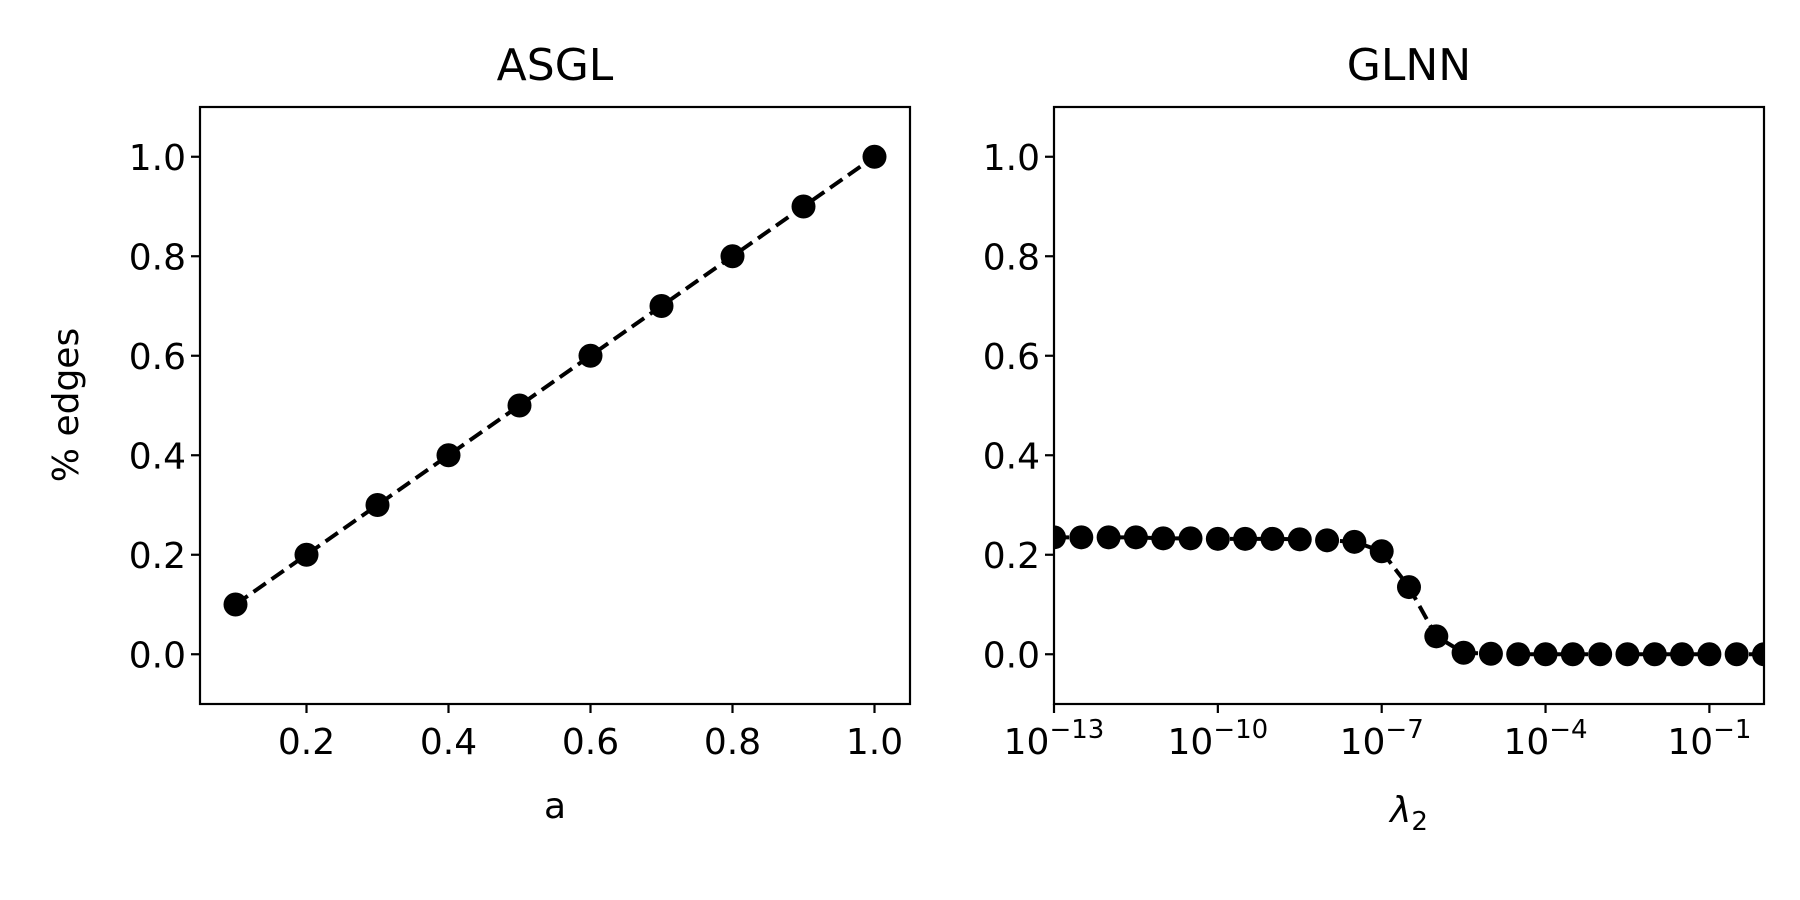  I want to click on y-axis-label: % edges, so click(66, 405).